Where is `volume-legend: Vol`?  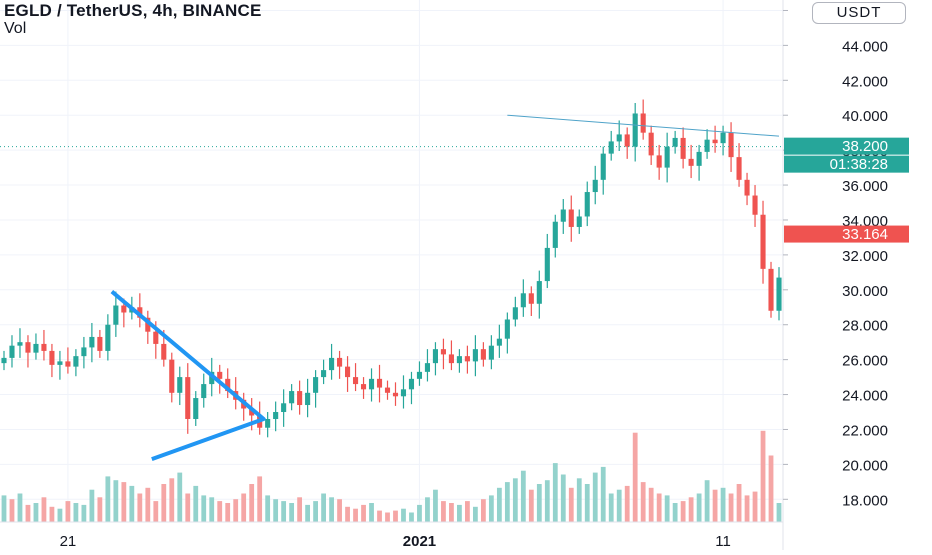
volume-legend: Vol is located at coordinates (15, 28).